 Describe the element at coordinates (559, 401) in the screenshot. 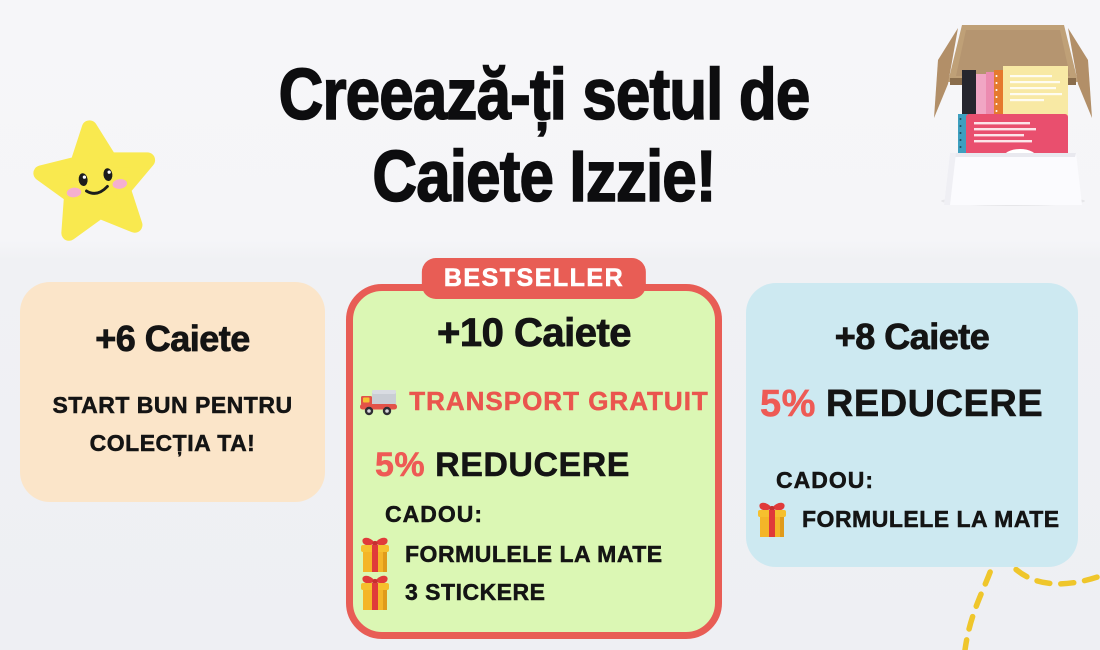

I see `free-shipping-label: TRANSPORT GRATUIT` at that location.